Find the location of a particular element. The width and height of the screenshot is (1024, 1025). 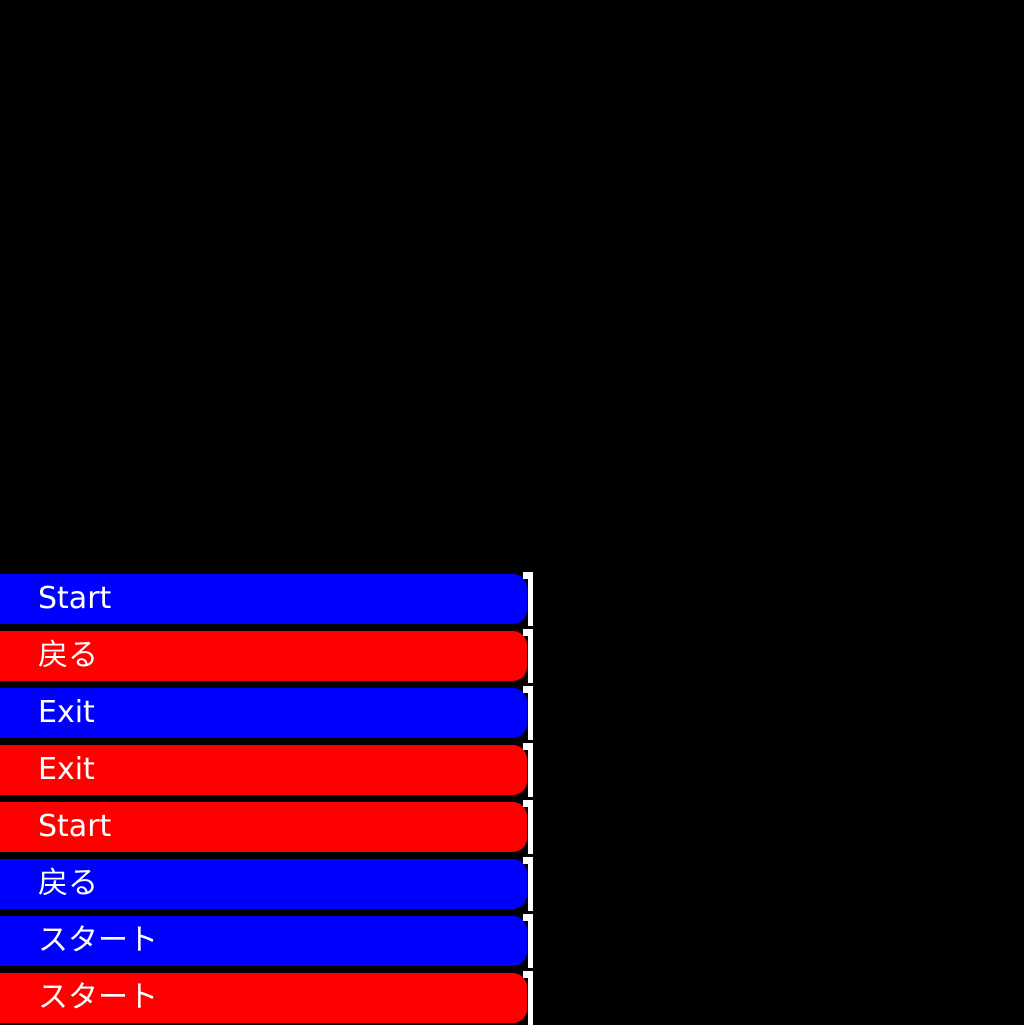

button-start-red-1: Start is located at coordinates (263, 827).